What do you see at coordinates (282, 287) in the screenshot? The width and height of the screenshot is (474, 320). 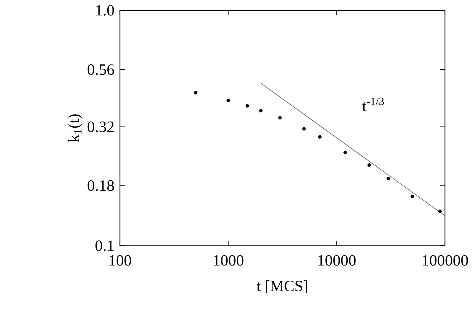 I see `x-axis-title: t [MCS]` at bounding box center [282, 287].